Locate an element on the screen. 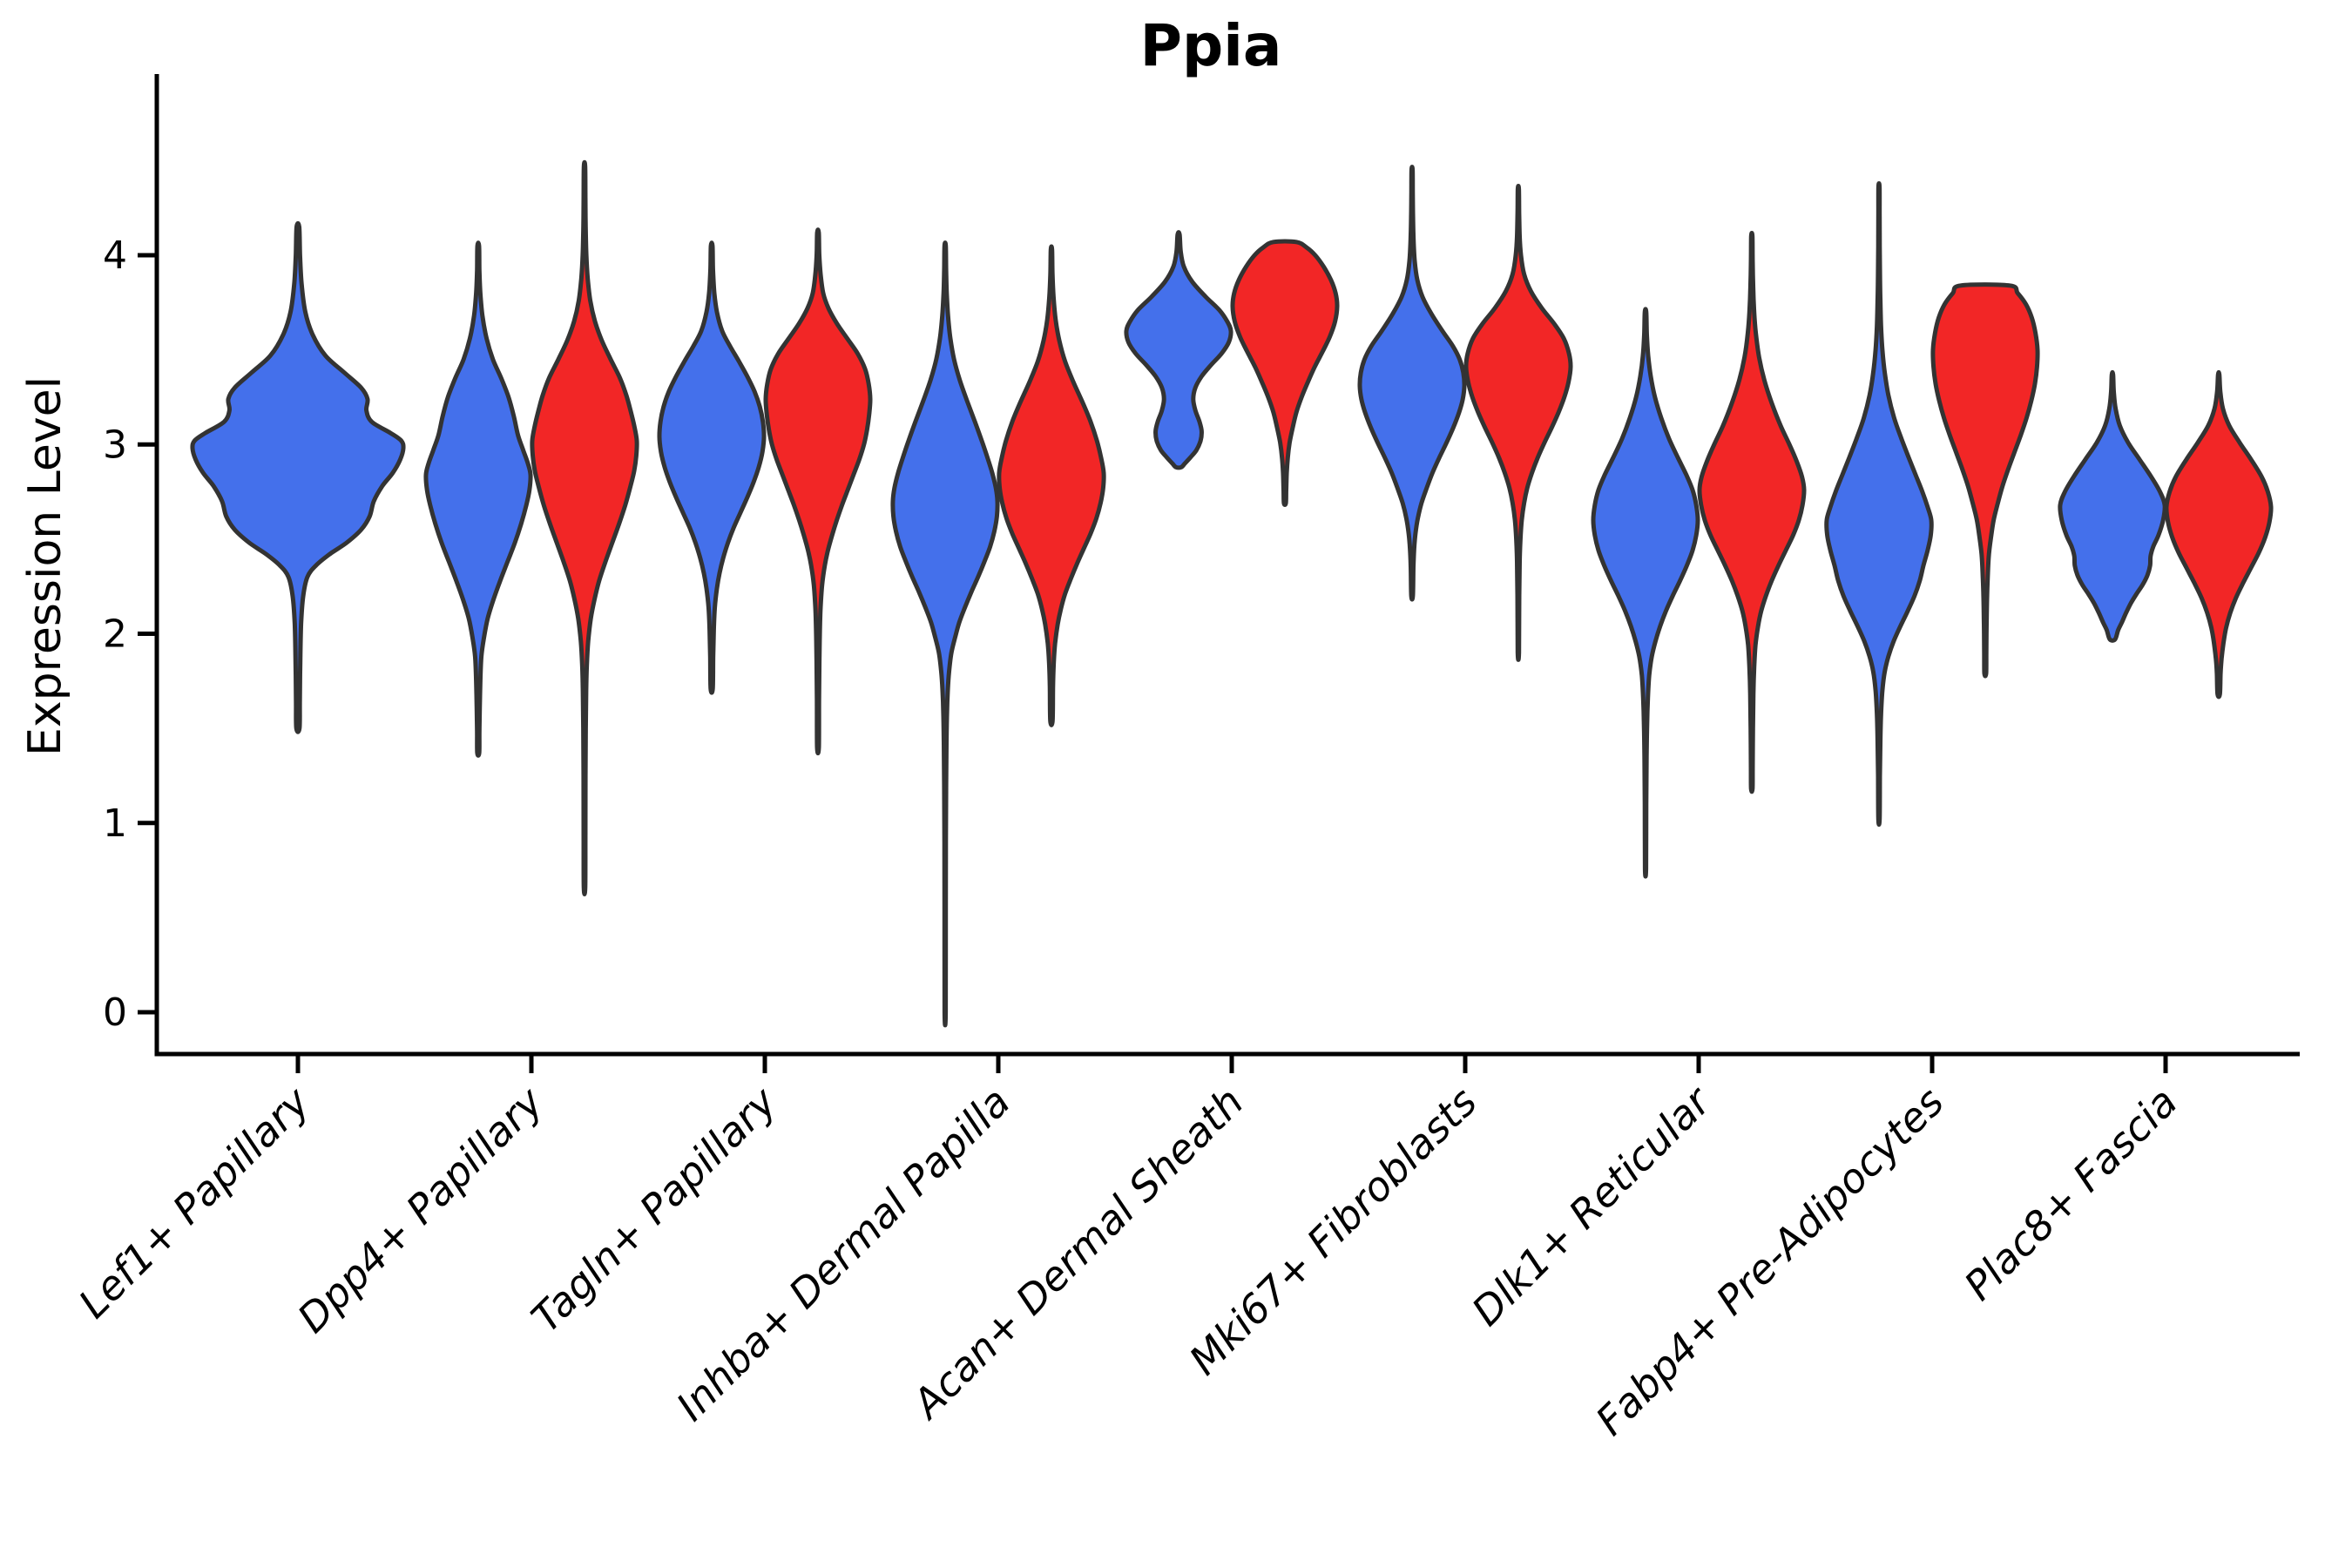 The image size is (2352, 1568). violin-dlk1-reticular-red is located at coordinates (1752, 512).